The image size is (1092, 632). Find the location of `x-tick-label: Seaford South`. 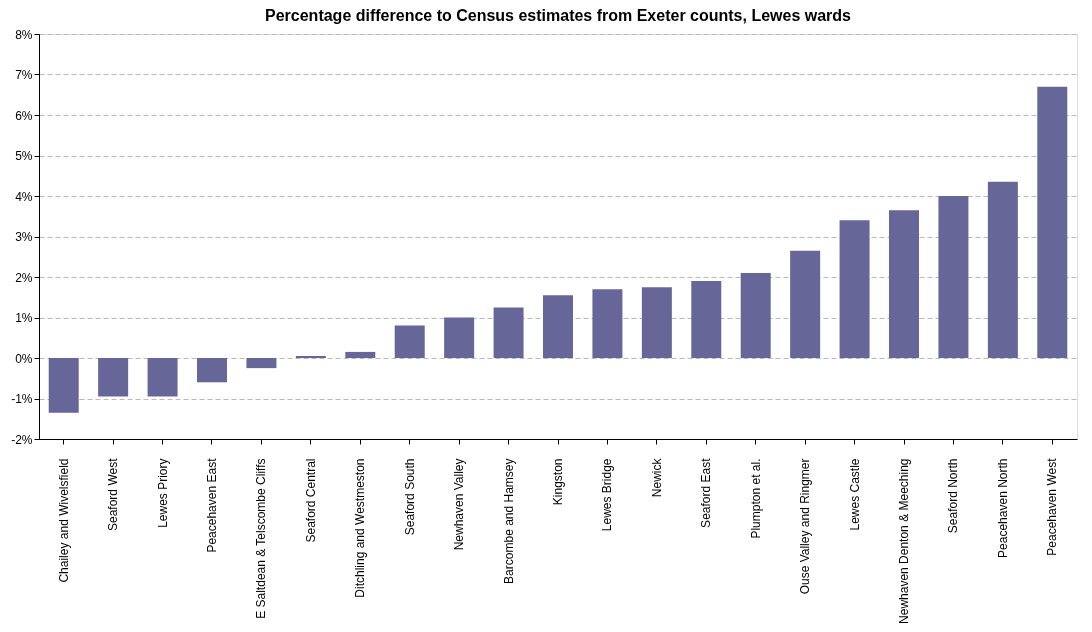

x-tick-label: Seaford South is located at coordinates (409, 497).